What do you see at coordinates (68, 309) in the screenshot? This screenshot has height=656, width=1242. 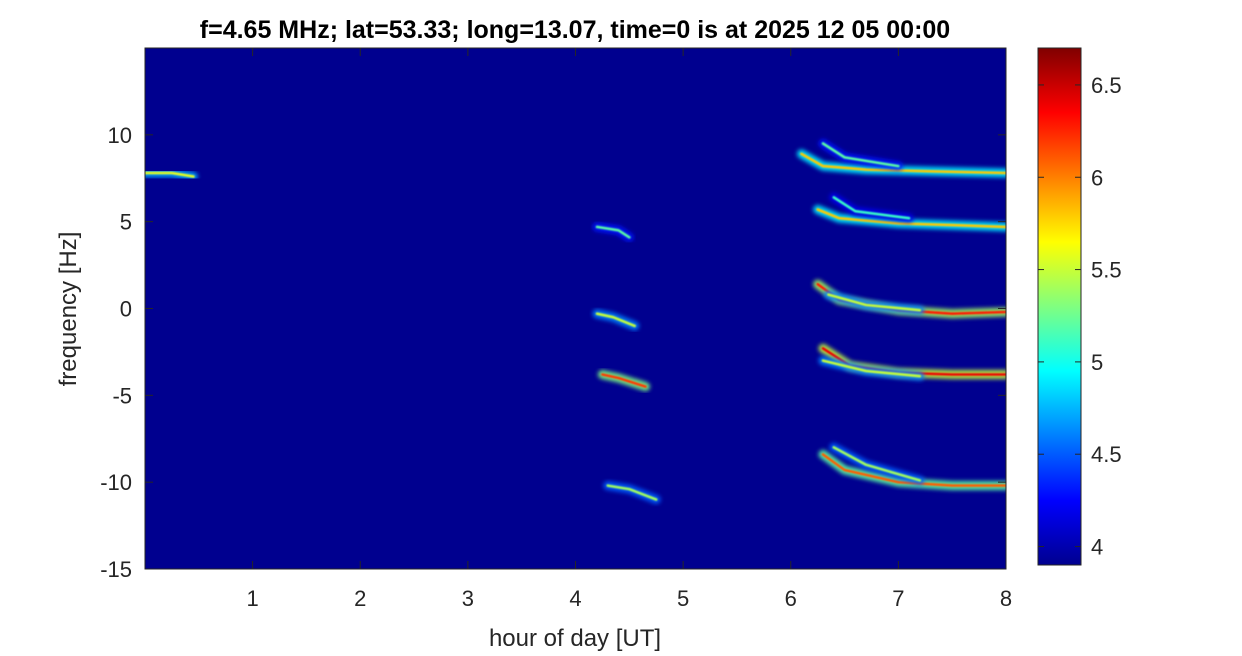 I see `y-axis-label: frequency [Hz]` at bounding box center [68, 309].